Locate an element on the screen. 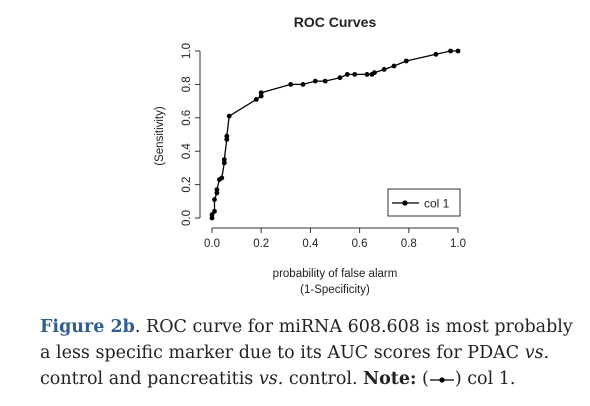  y-tick-label: 0.0 is located at coordinates (187, 218).